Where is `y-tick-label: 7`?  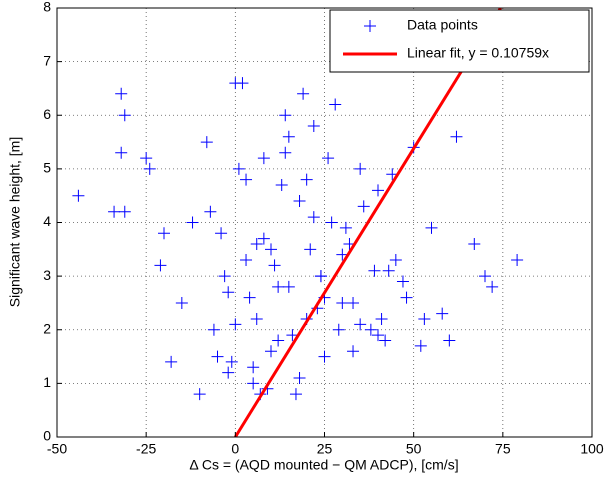 y-tick-label: 7 is located at coordinates (47, 60).